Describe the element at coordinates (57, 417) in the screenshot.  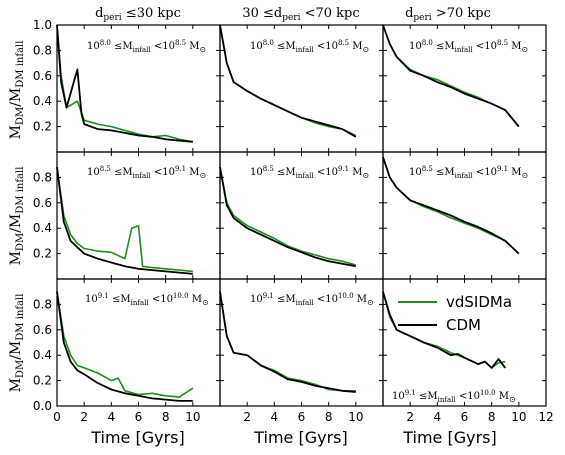
I see `x-tick-label-col1: 0` at that location.